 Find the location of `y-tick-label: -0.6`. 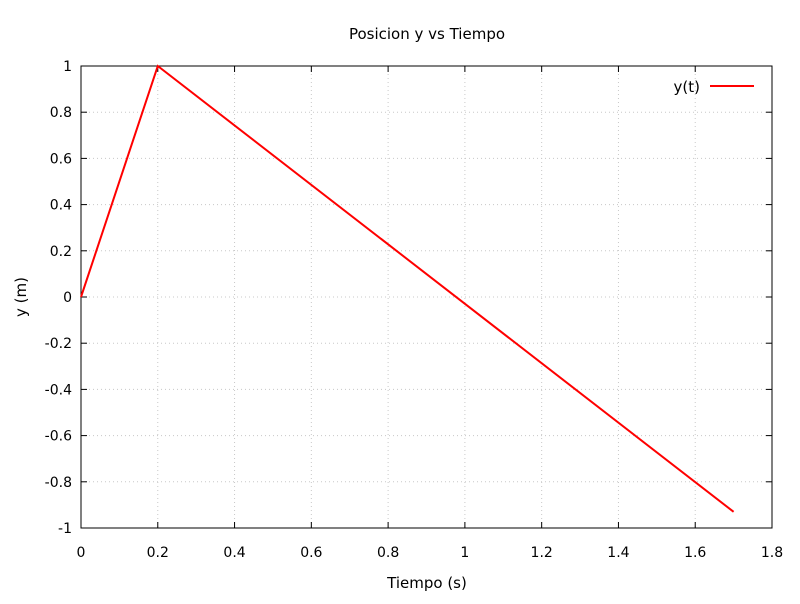

y-tick-label: -0.6 is located at coordinates (58, 437).